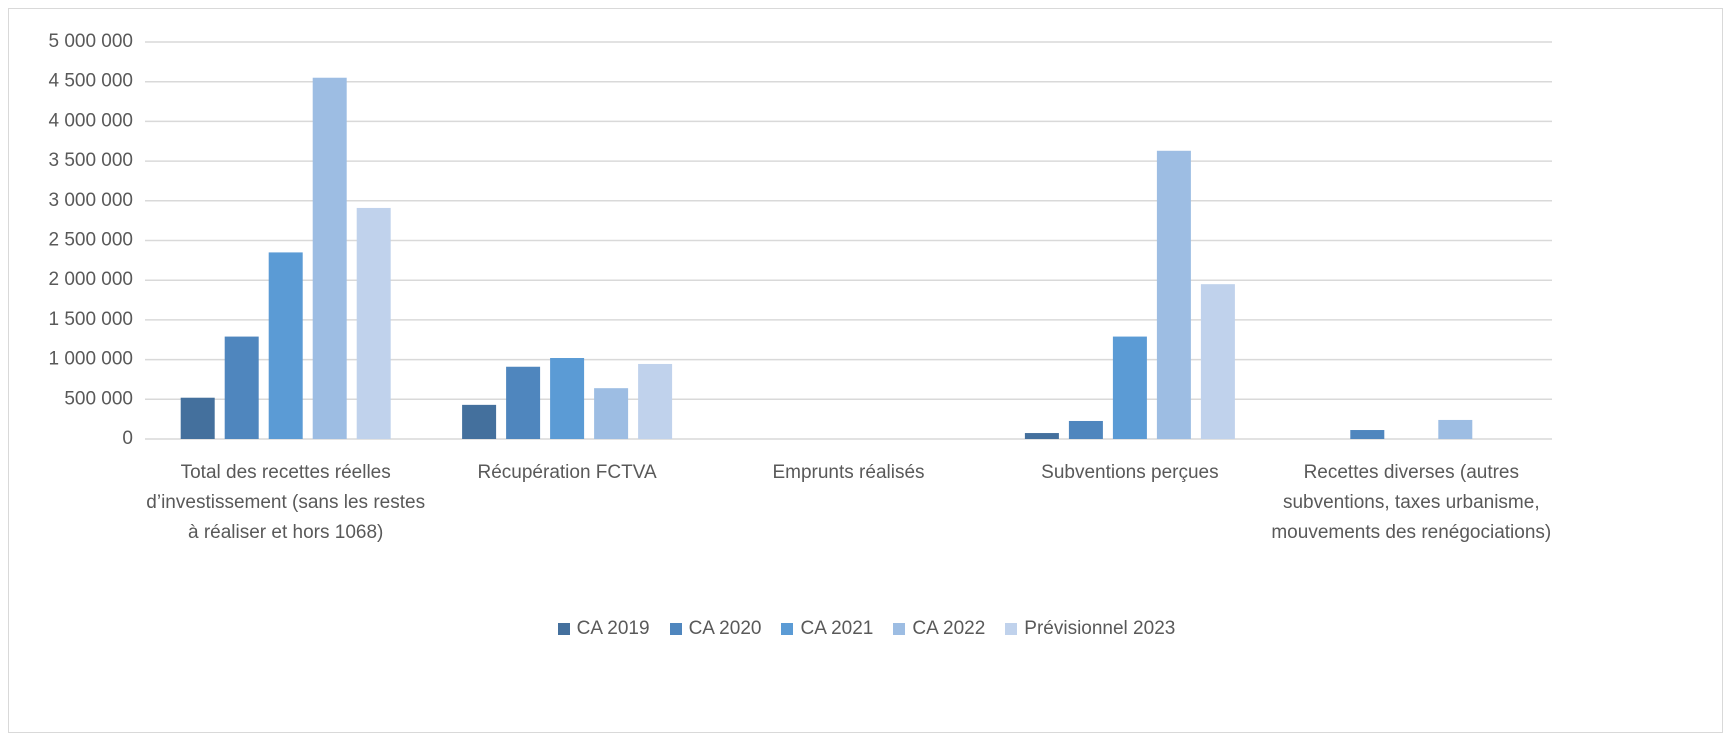 The width and height of the screenshot is (1733, 743). I want to click on y-tick-label: 1 000 000, so click(90, 359).